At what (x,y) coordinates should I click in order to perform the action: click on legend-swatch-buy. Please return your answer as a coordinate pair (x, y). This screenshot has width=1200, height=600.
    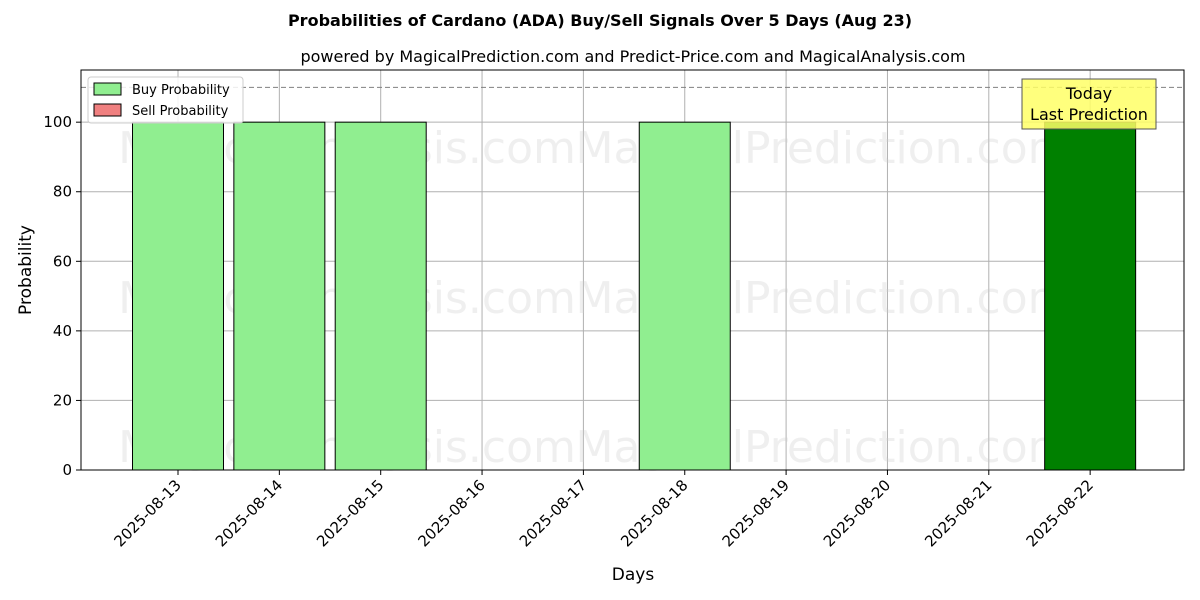
    Looking at the image, I should click on (107, 89).